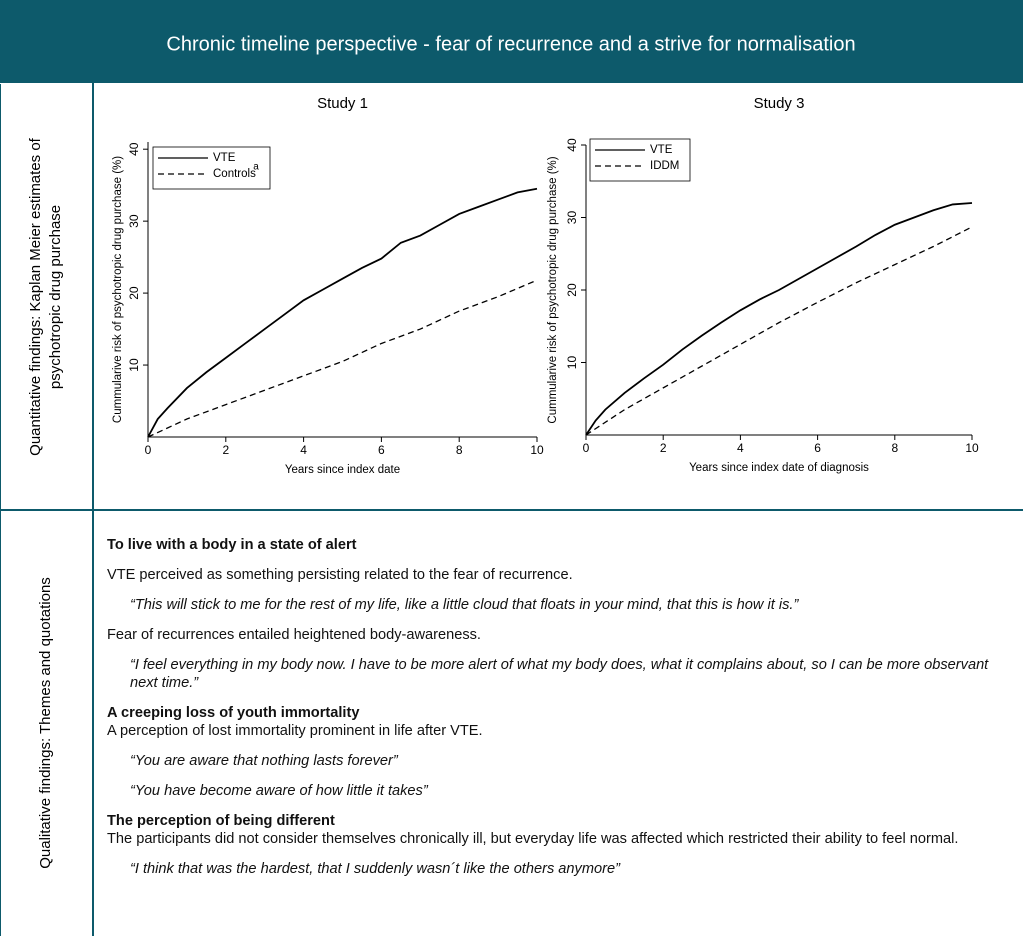 Image resolution: width=1023 pixels, height=936 pixels. I want to click on annotation: a, so click(256, 167).